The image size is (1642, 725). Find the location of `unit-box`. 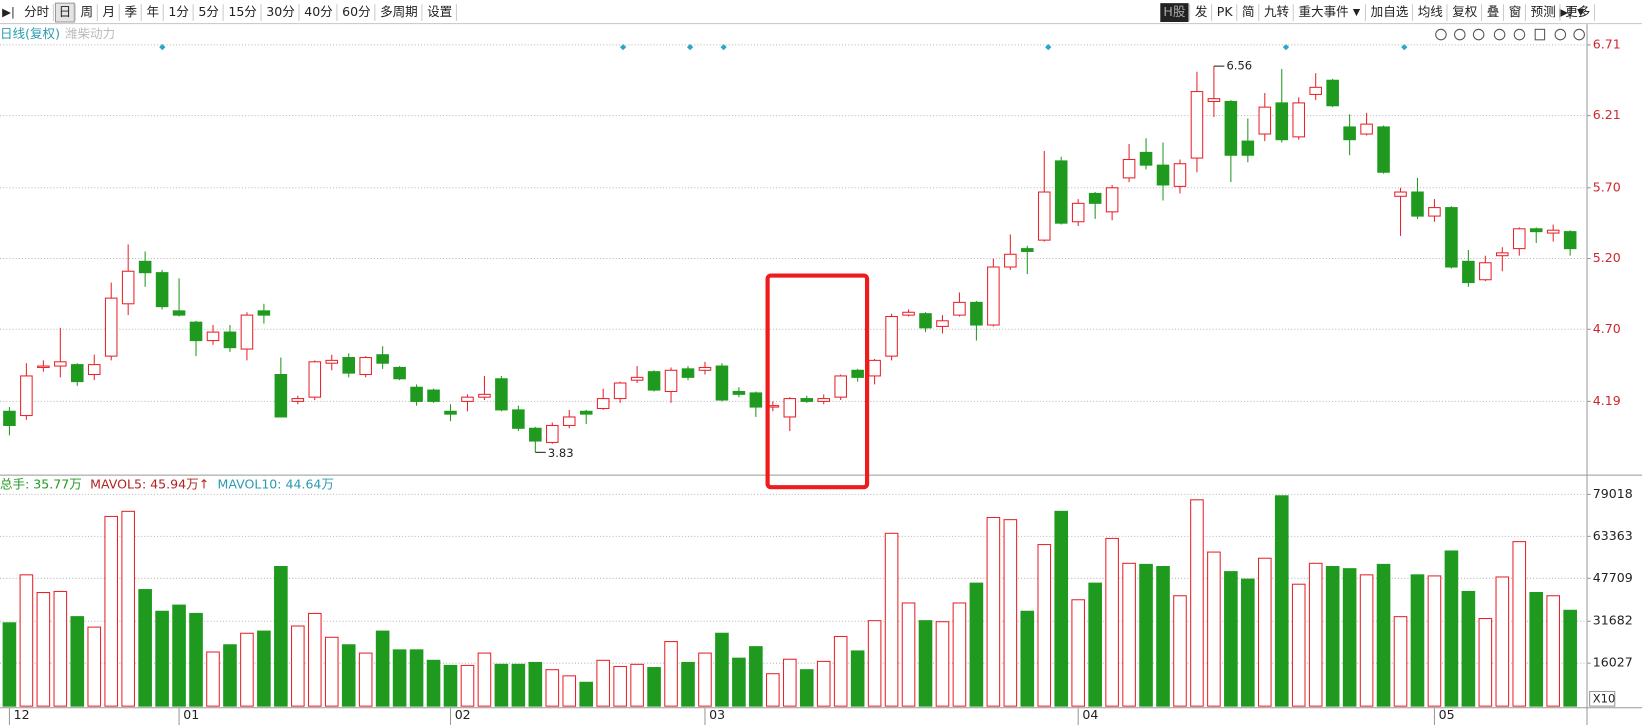

unit-box is located at coordinates (1602, 698).